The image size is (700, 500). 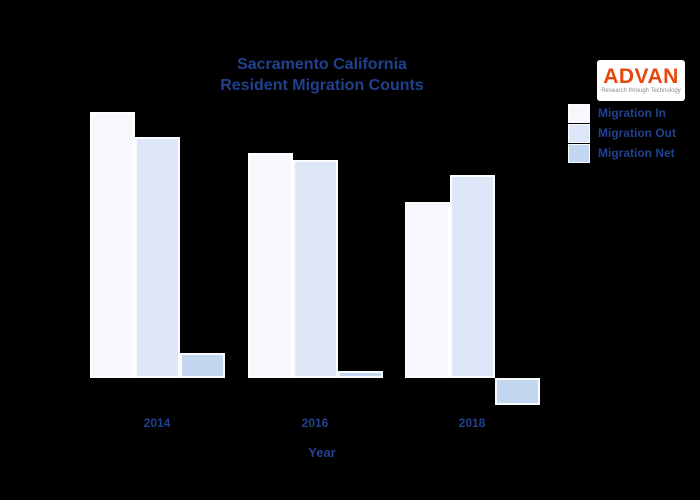 I want to click on bar-migration-net-2016, so click(x=360, y=374).